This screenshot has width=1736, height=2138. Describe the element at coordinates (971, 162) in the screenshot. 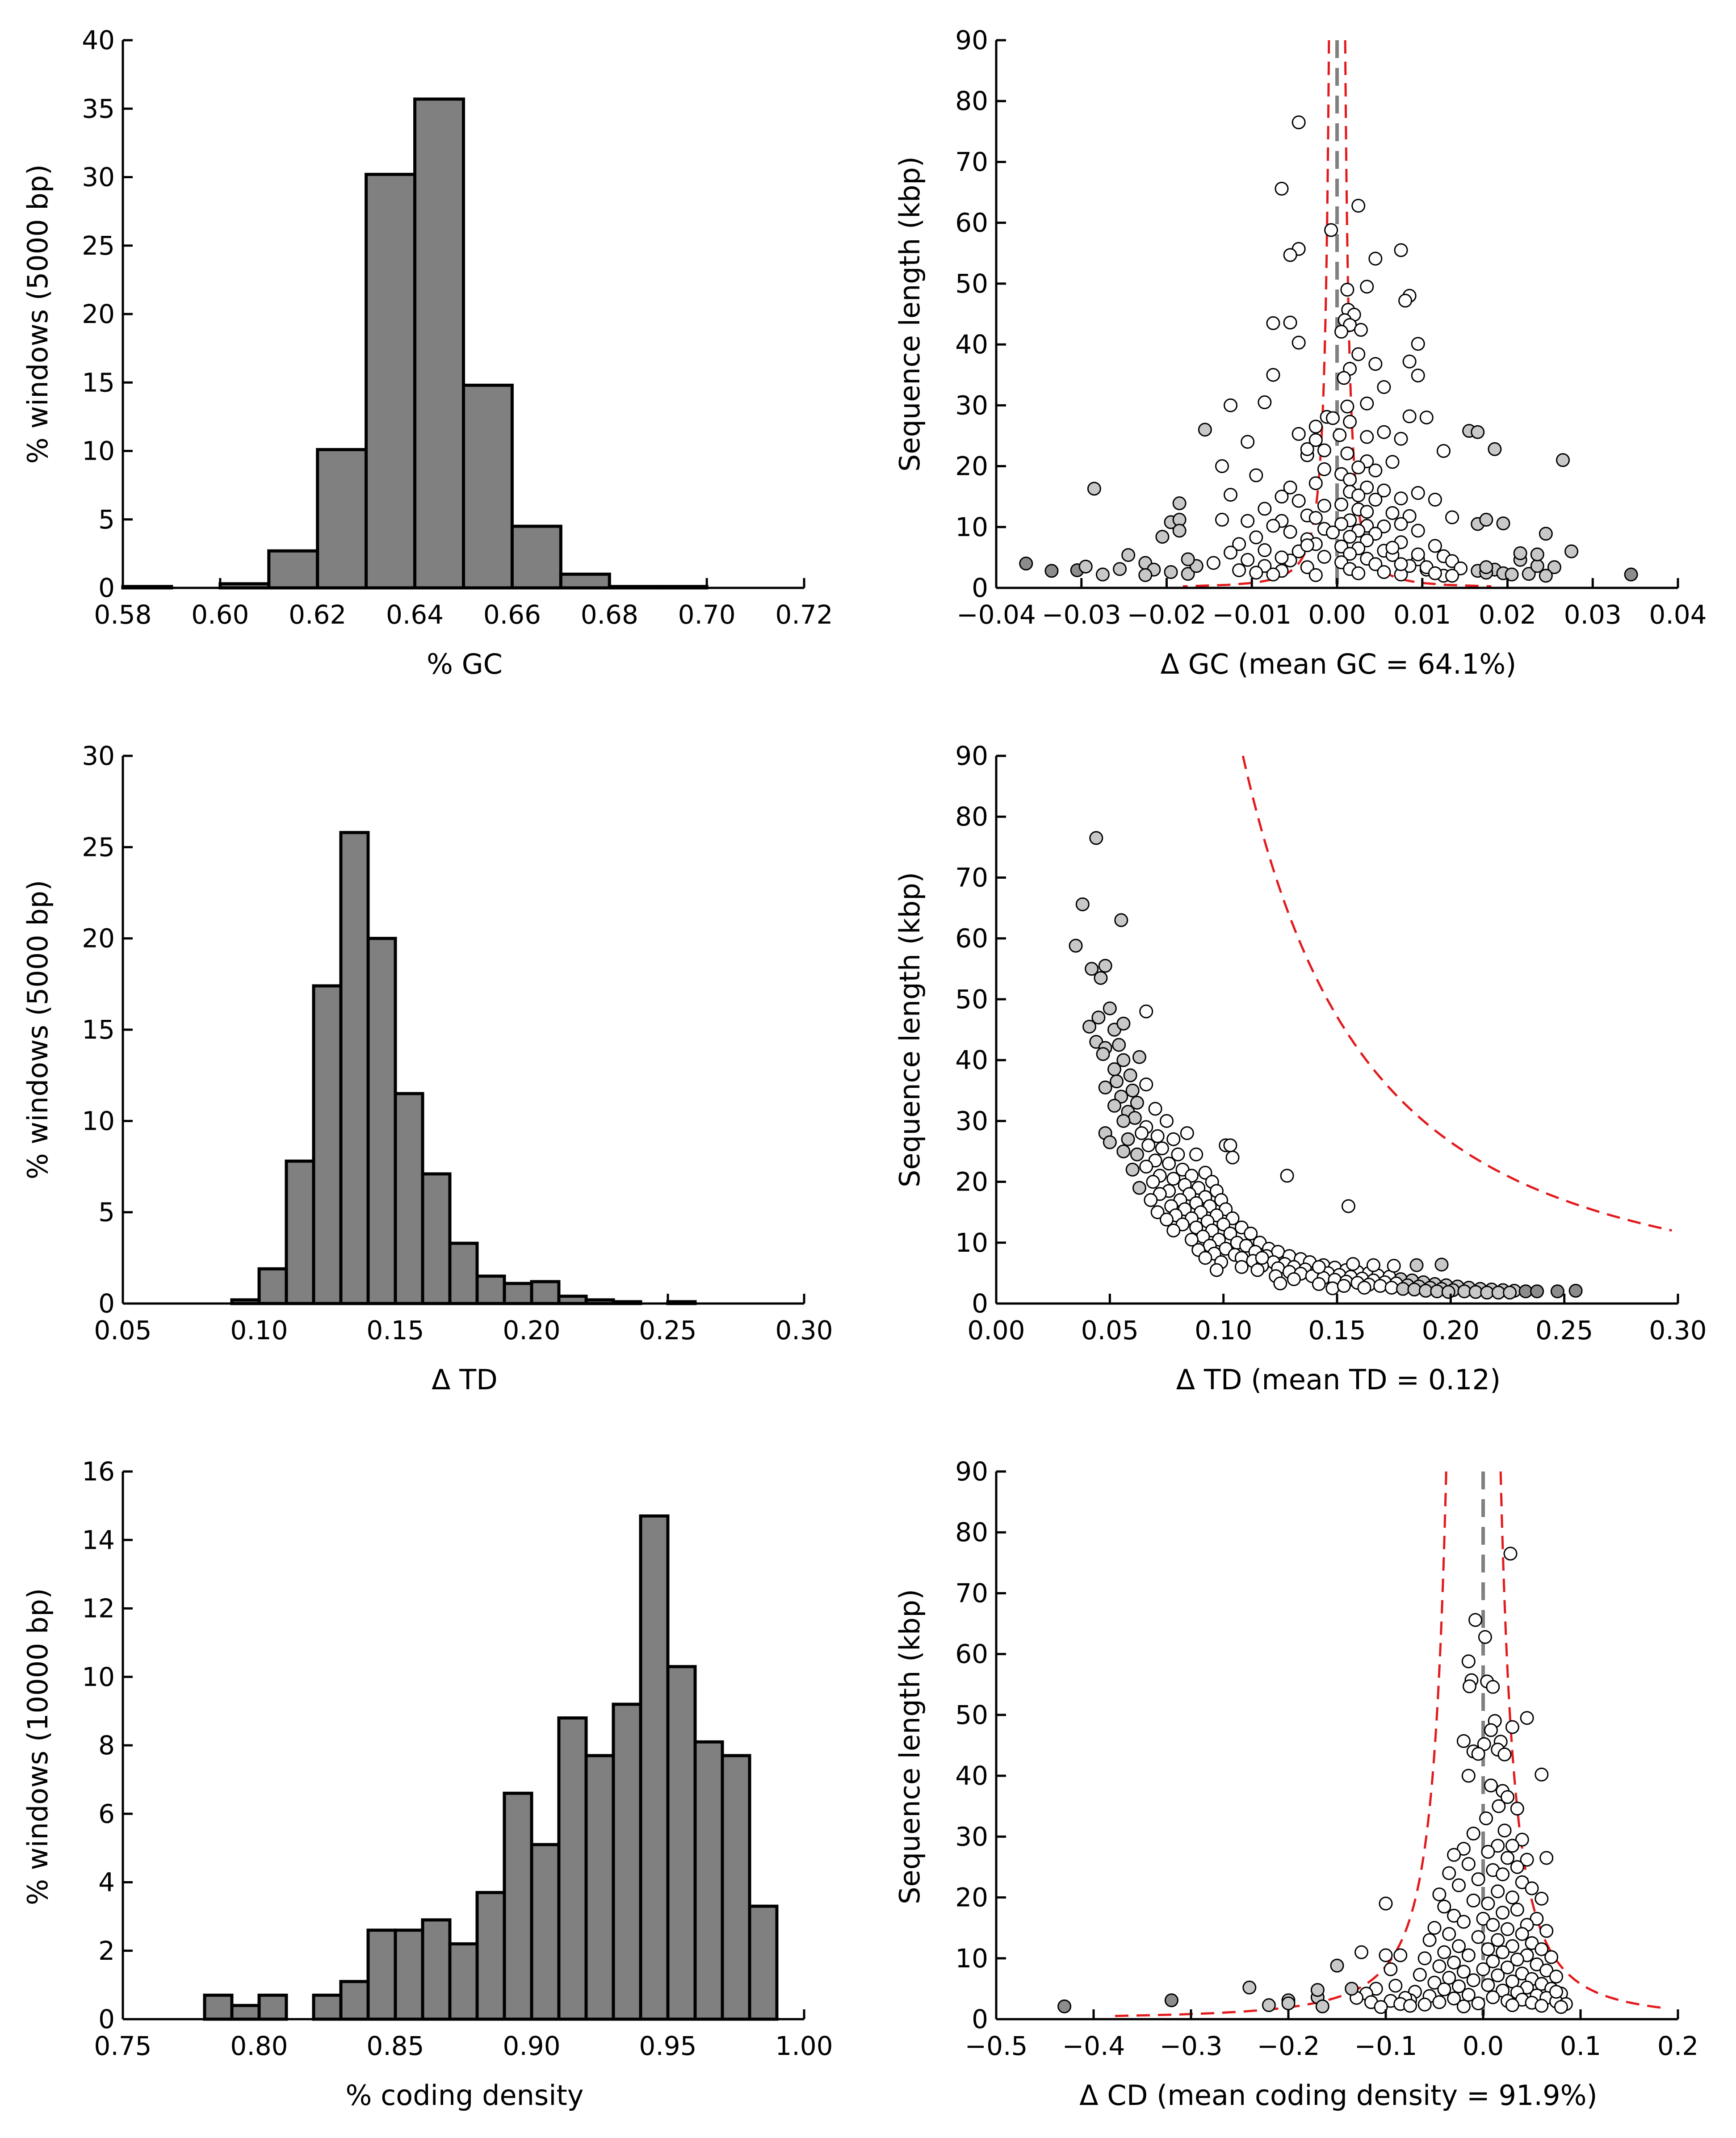

I see `y-tick-label: 70` at that location.